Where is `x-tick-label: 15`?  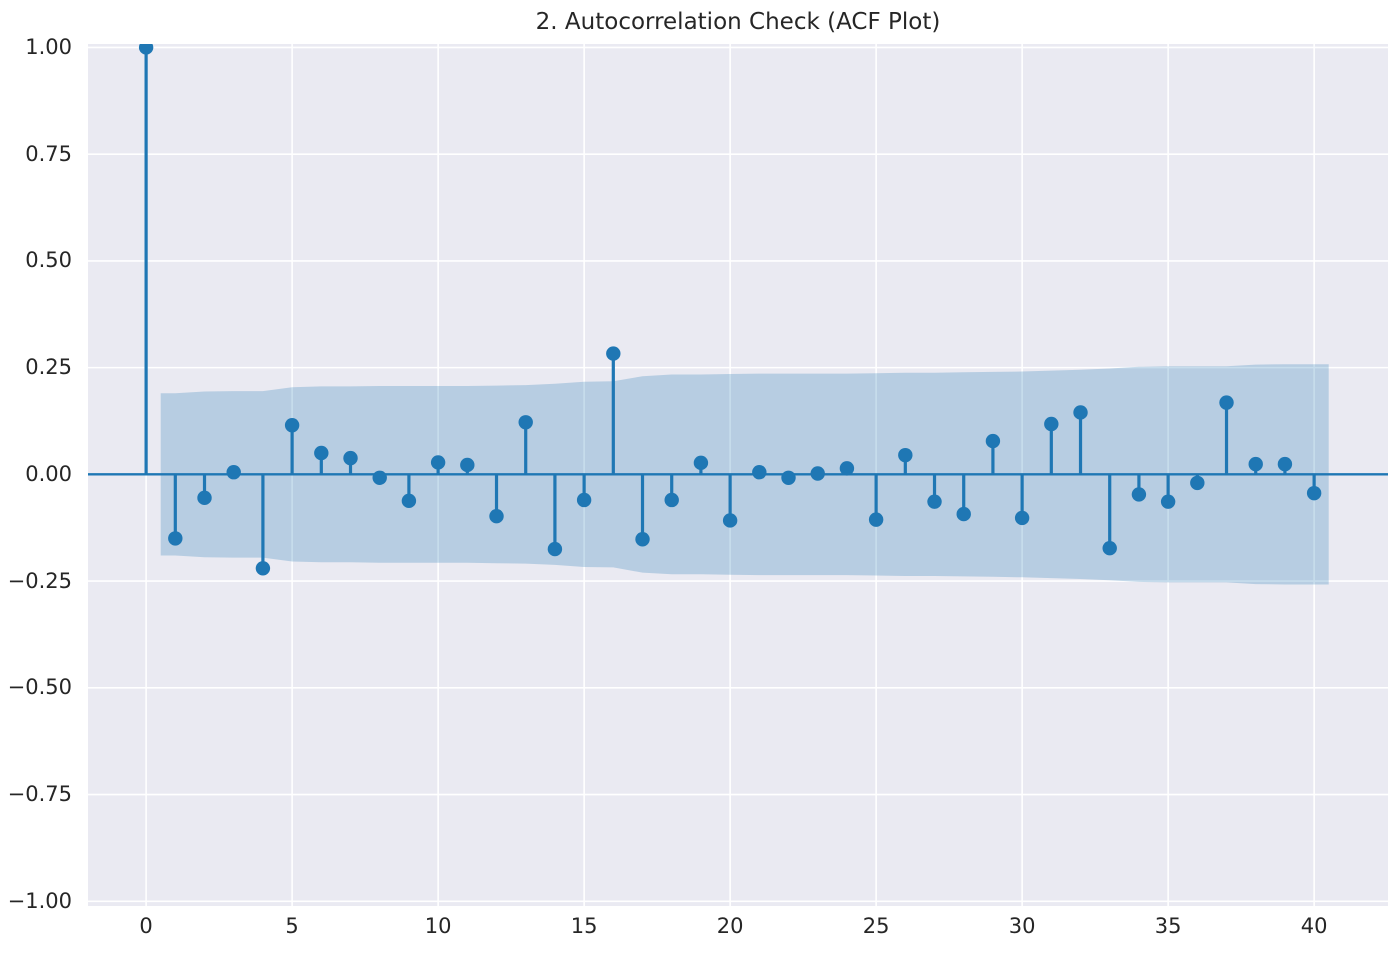 x-tick-label: 15 is located at coordinates (584, 926).